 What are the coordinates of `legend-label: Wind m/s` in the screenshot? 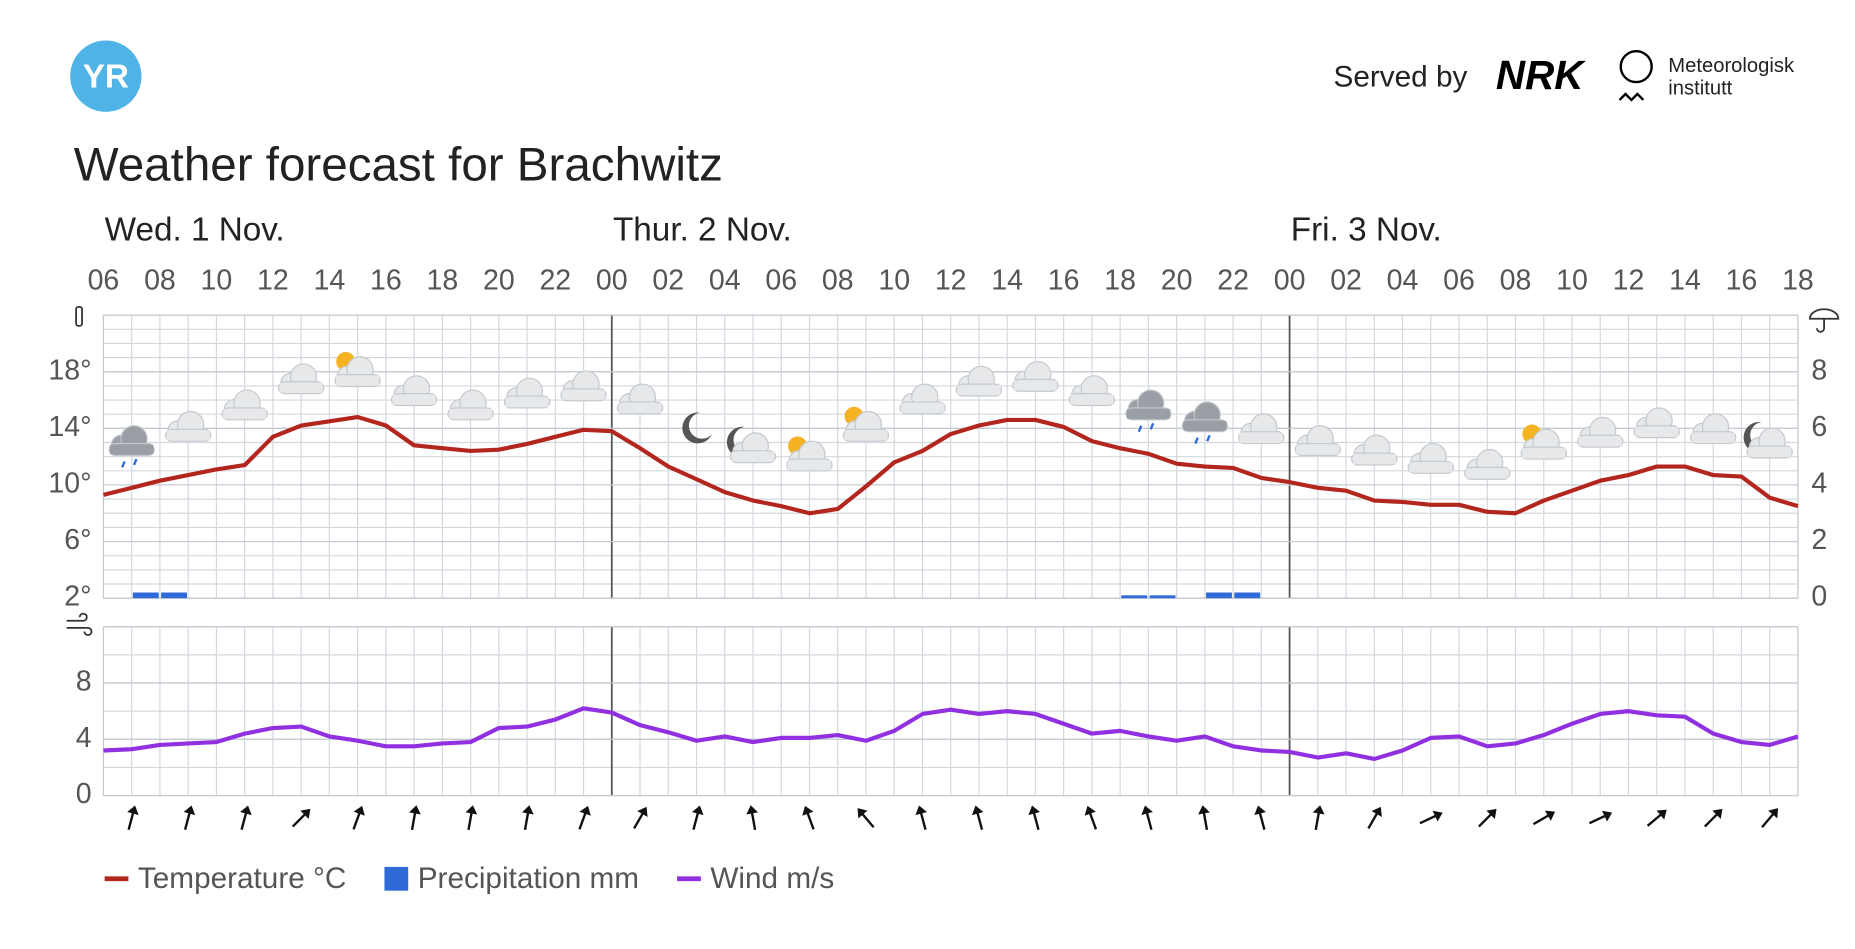 It's located at (772, 878).